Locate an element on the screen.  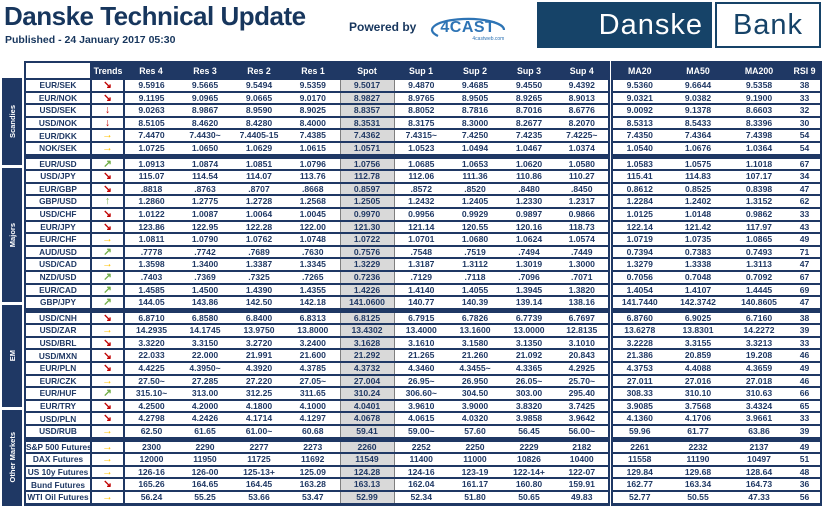
value-res-4: 126-16 is located at coordinates (151, 471).